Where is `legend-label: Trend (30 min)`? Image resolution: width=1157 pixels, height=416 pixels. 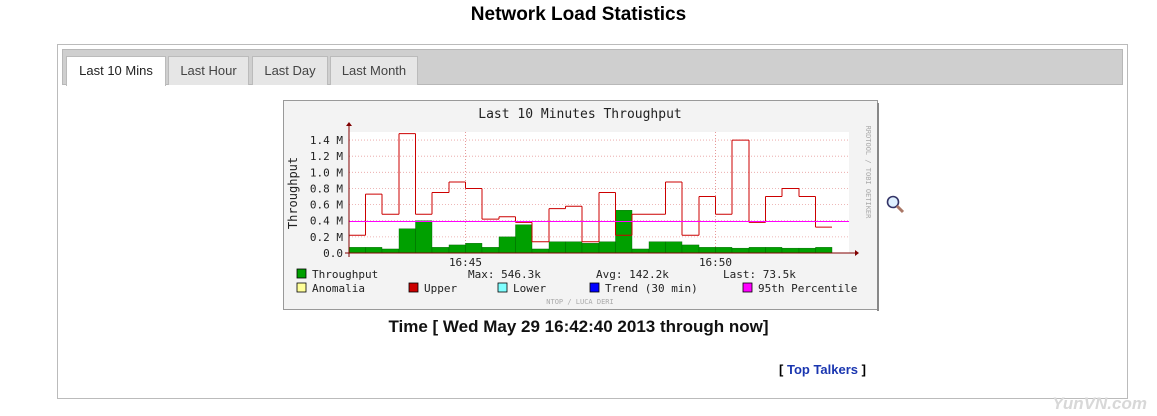
legend-label: Trend (30 min) is located at coordinates (651, 288).